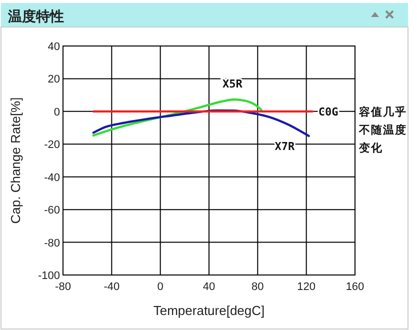 Image resolution: width=417 pixels, height=330 pixels. I want to click on x-tick-label: 80, so click(258, 287).